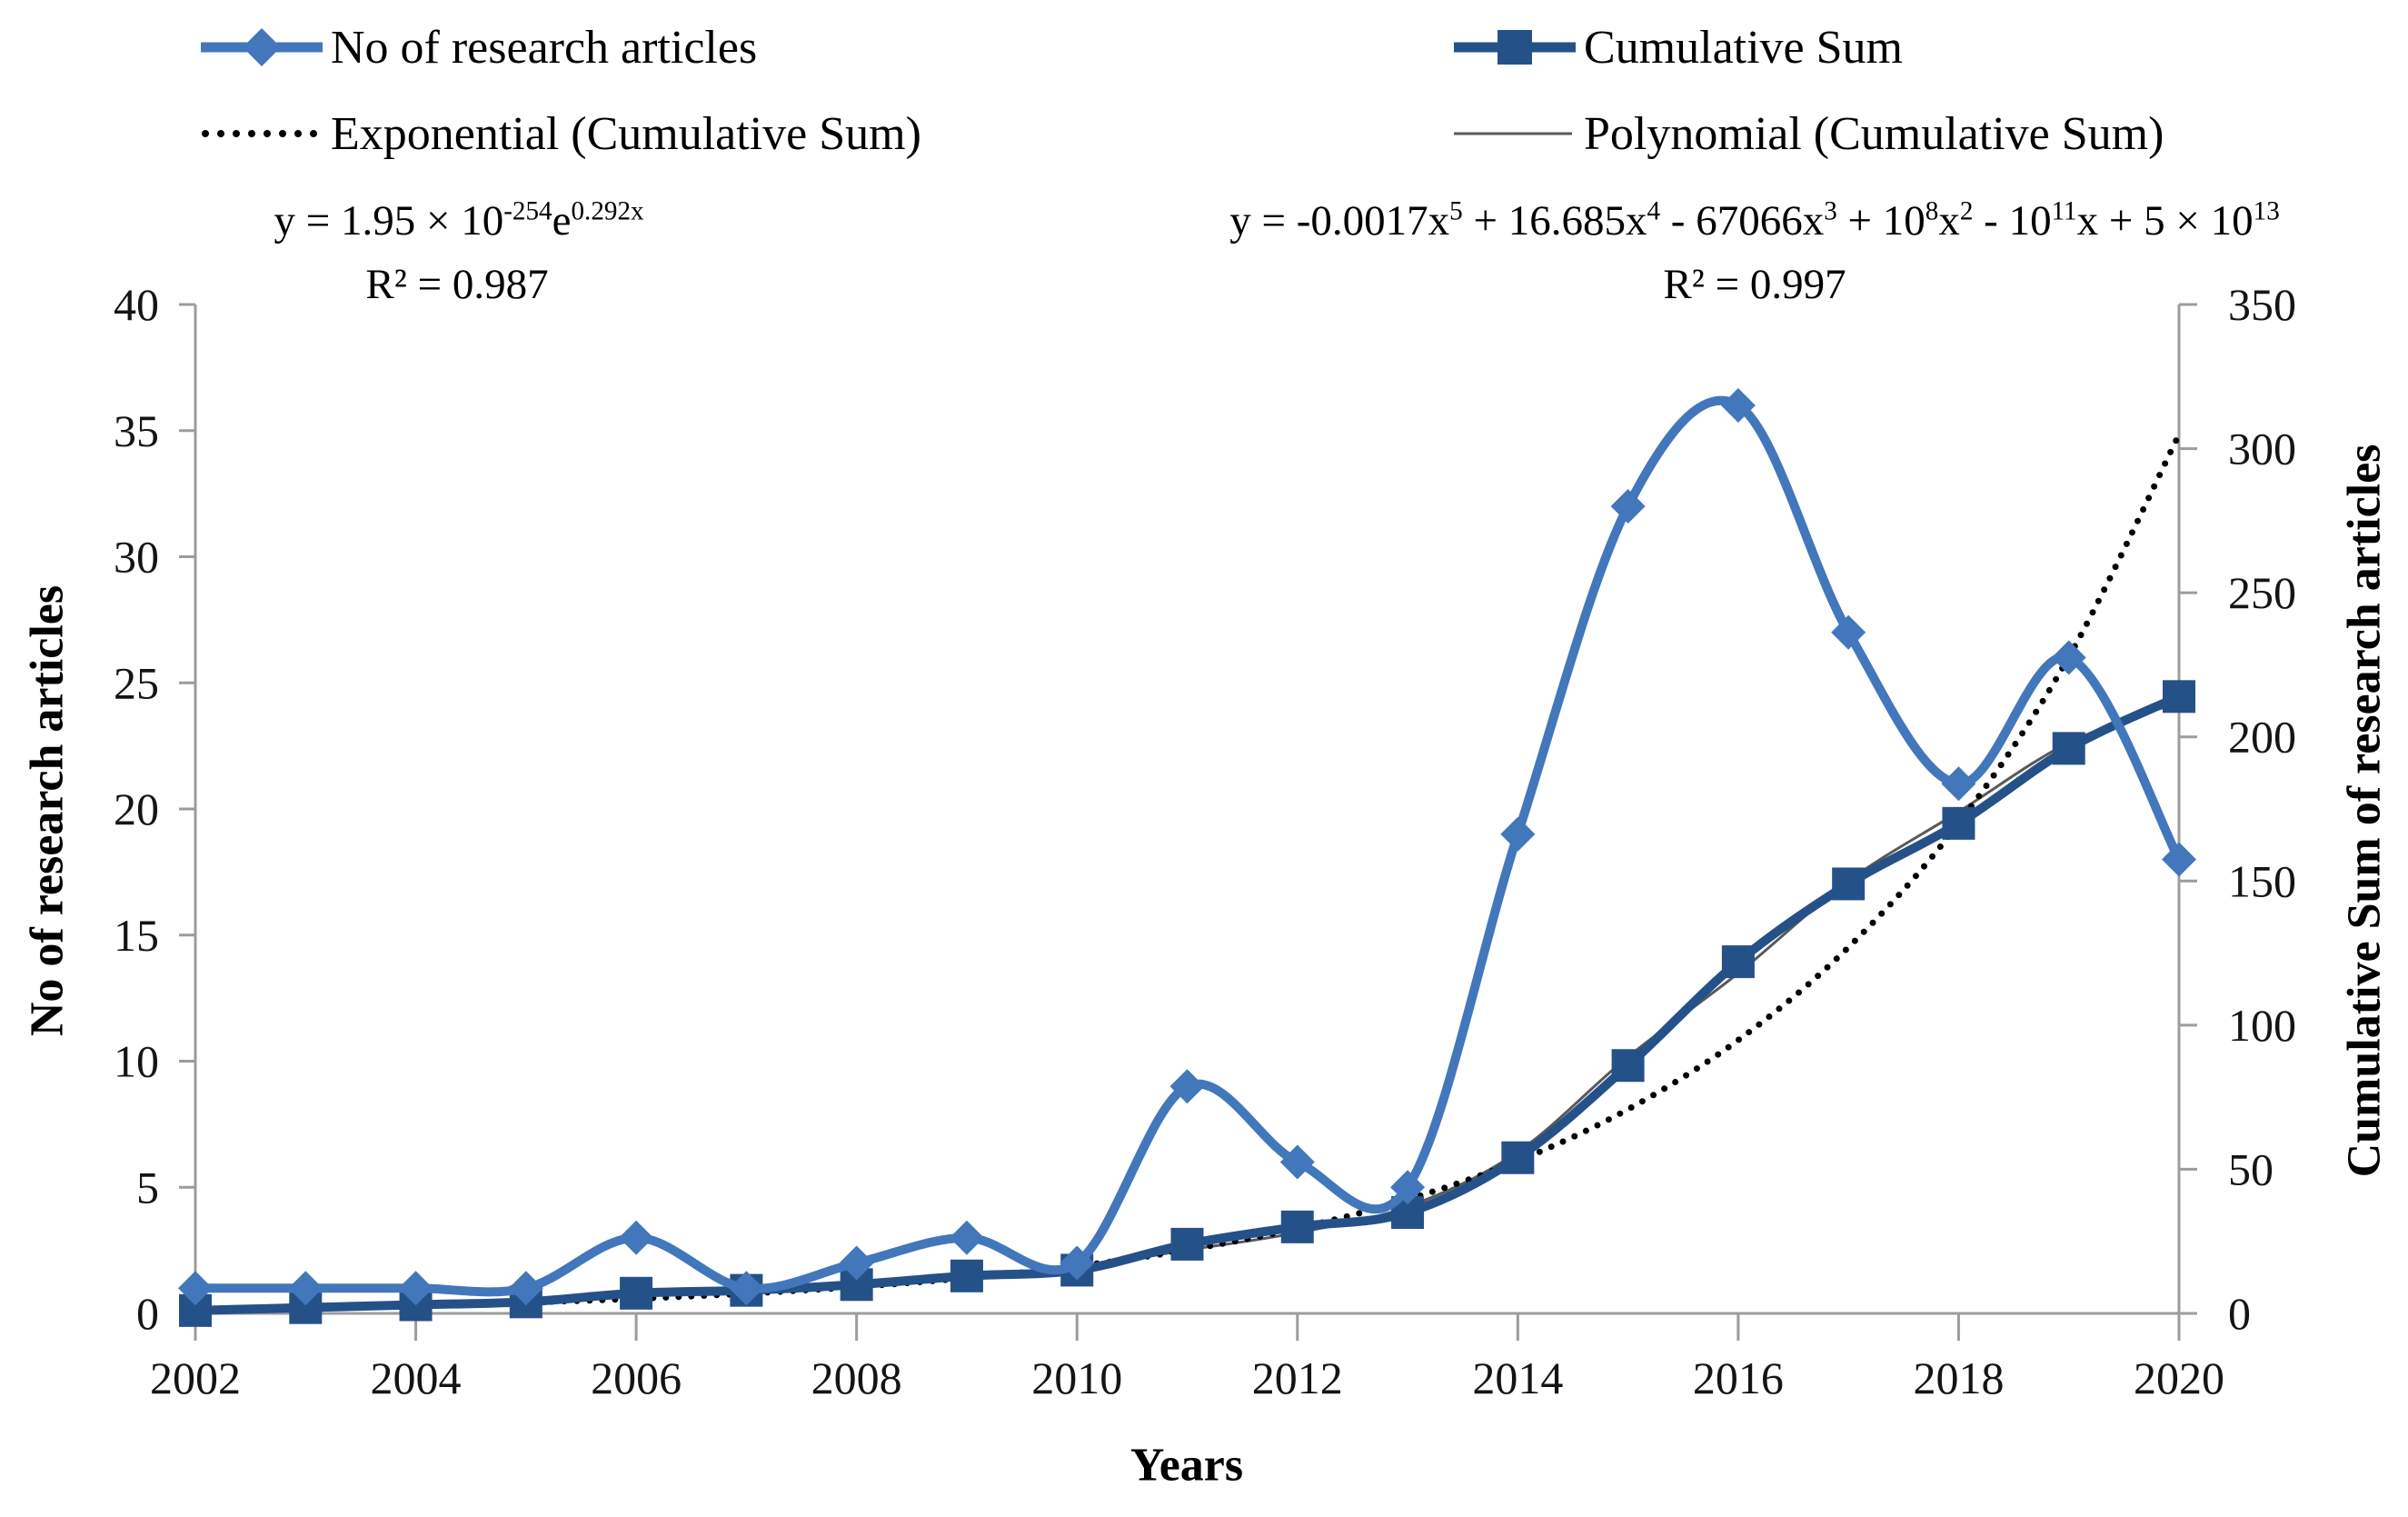 This screenshot has height=1517, width=2408. I want to click on right-axis-tick-label: 100, so click(2262, 1025).